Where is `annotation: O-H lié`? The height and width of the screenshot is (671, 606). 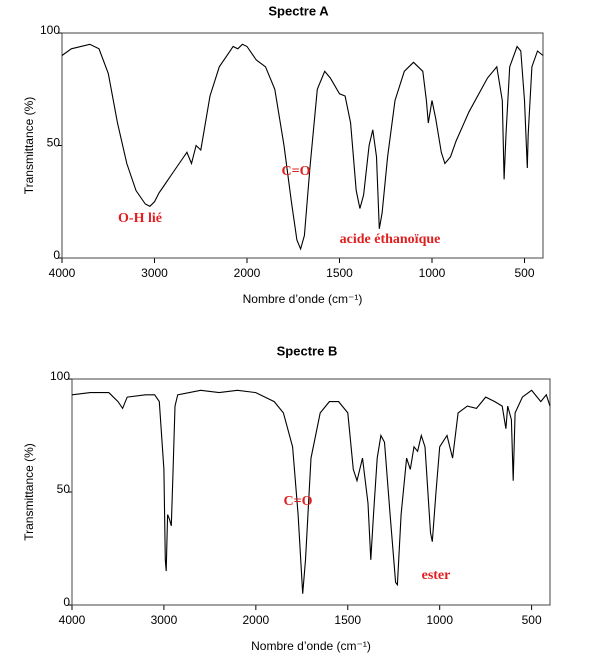
annotation: O-H lié is located at coordinates (140, 218).